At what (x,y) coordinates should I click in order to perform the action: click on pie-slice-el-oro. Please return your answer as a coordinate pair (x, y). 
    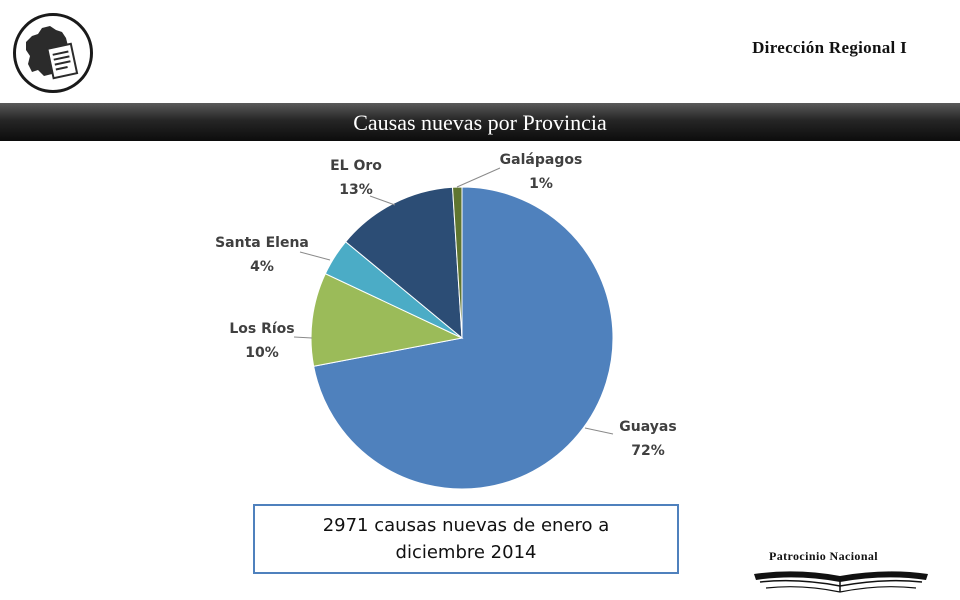
    Looking at the image, I should click on (403, 263).